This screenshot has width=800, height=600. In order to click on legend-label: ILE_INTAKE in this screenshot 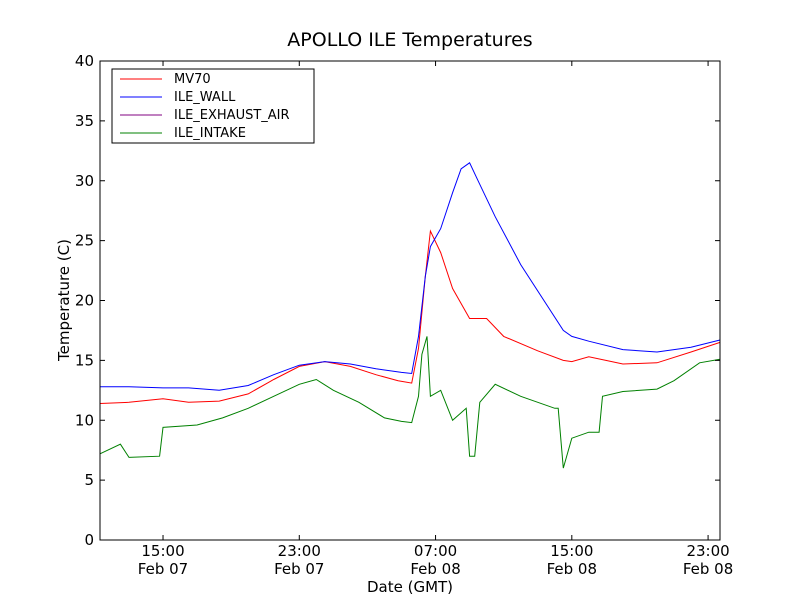, I will do `click(210, 133)`.